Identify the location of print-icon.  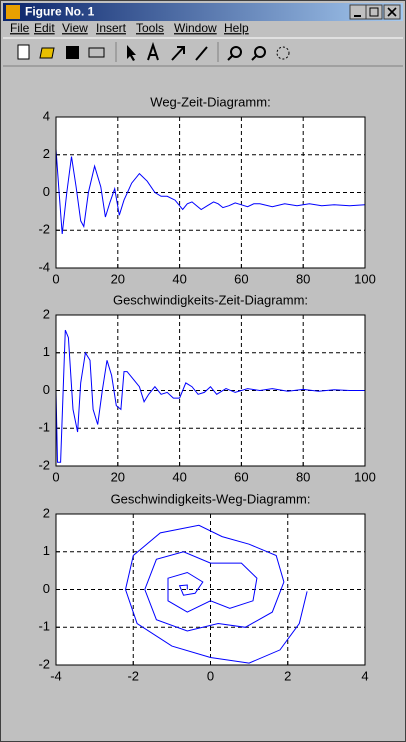
(96, 52).